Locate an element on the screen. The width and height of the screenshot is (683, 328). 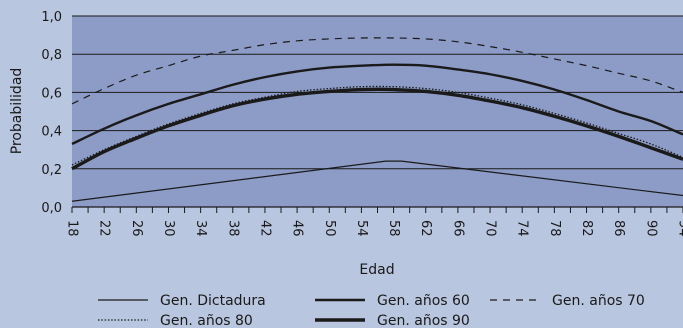
x-tick-label: 26 is located at coordinates (136, 228).